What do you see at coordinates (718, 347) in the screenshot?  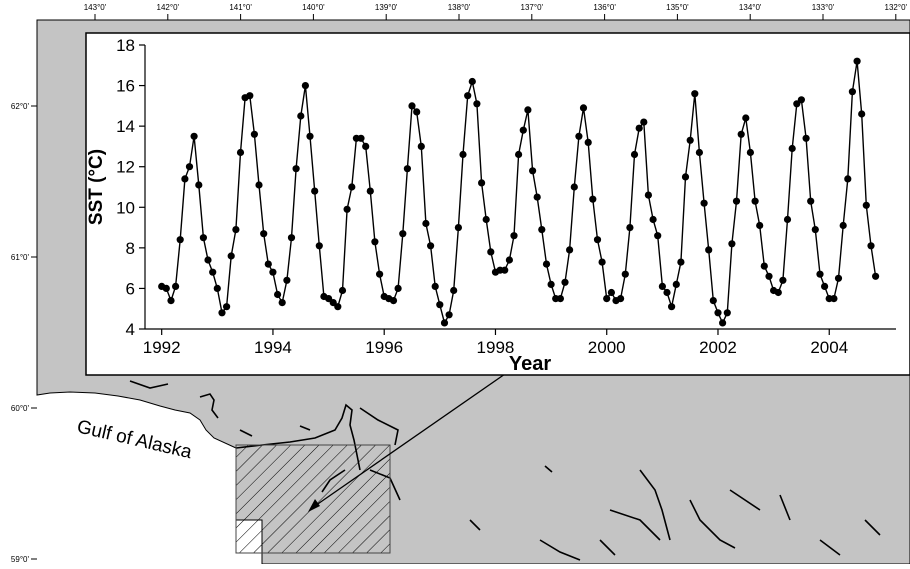 I see `x-tick-label: 2002` at bounding box center [718, 347].